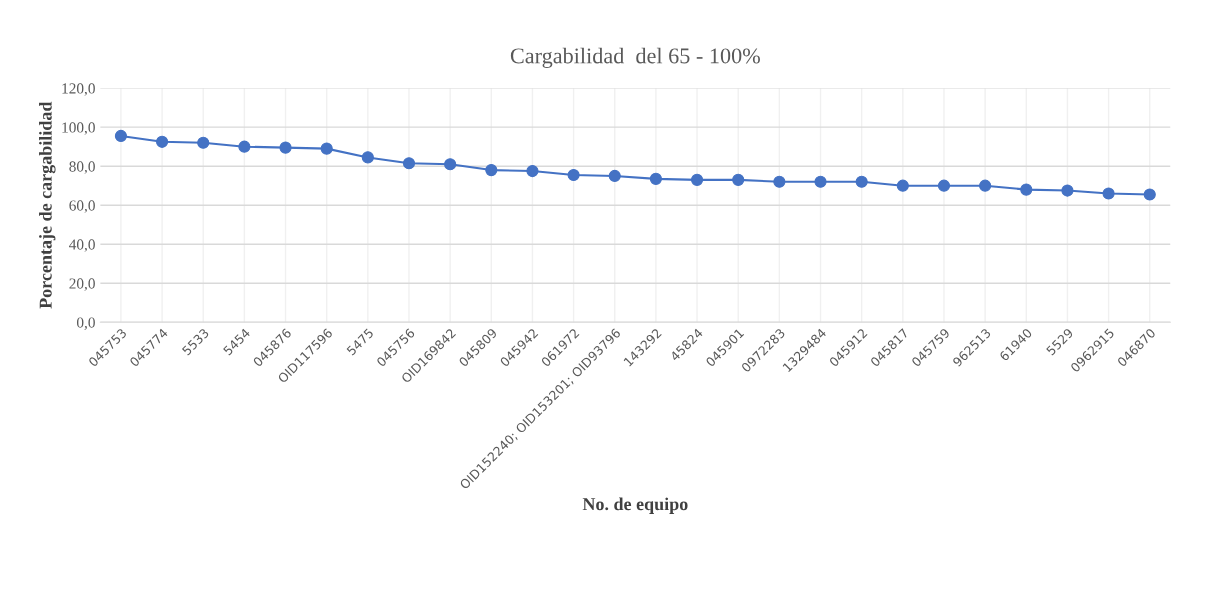 The width and height of the screenshot is (1209, 608). Describe the element at coordinates (635, 505) in the screenshot. I see `x-axis-title: No. de equipo` at that location.